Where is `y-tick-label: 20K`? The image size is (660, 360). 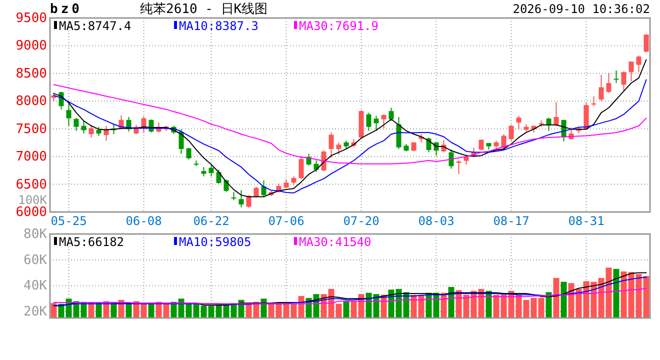
y-tick-label: 20K is located at coordinates (36, 312).